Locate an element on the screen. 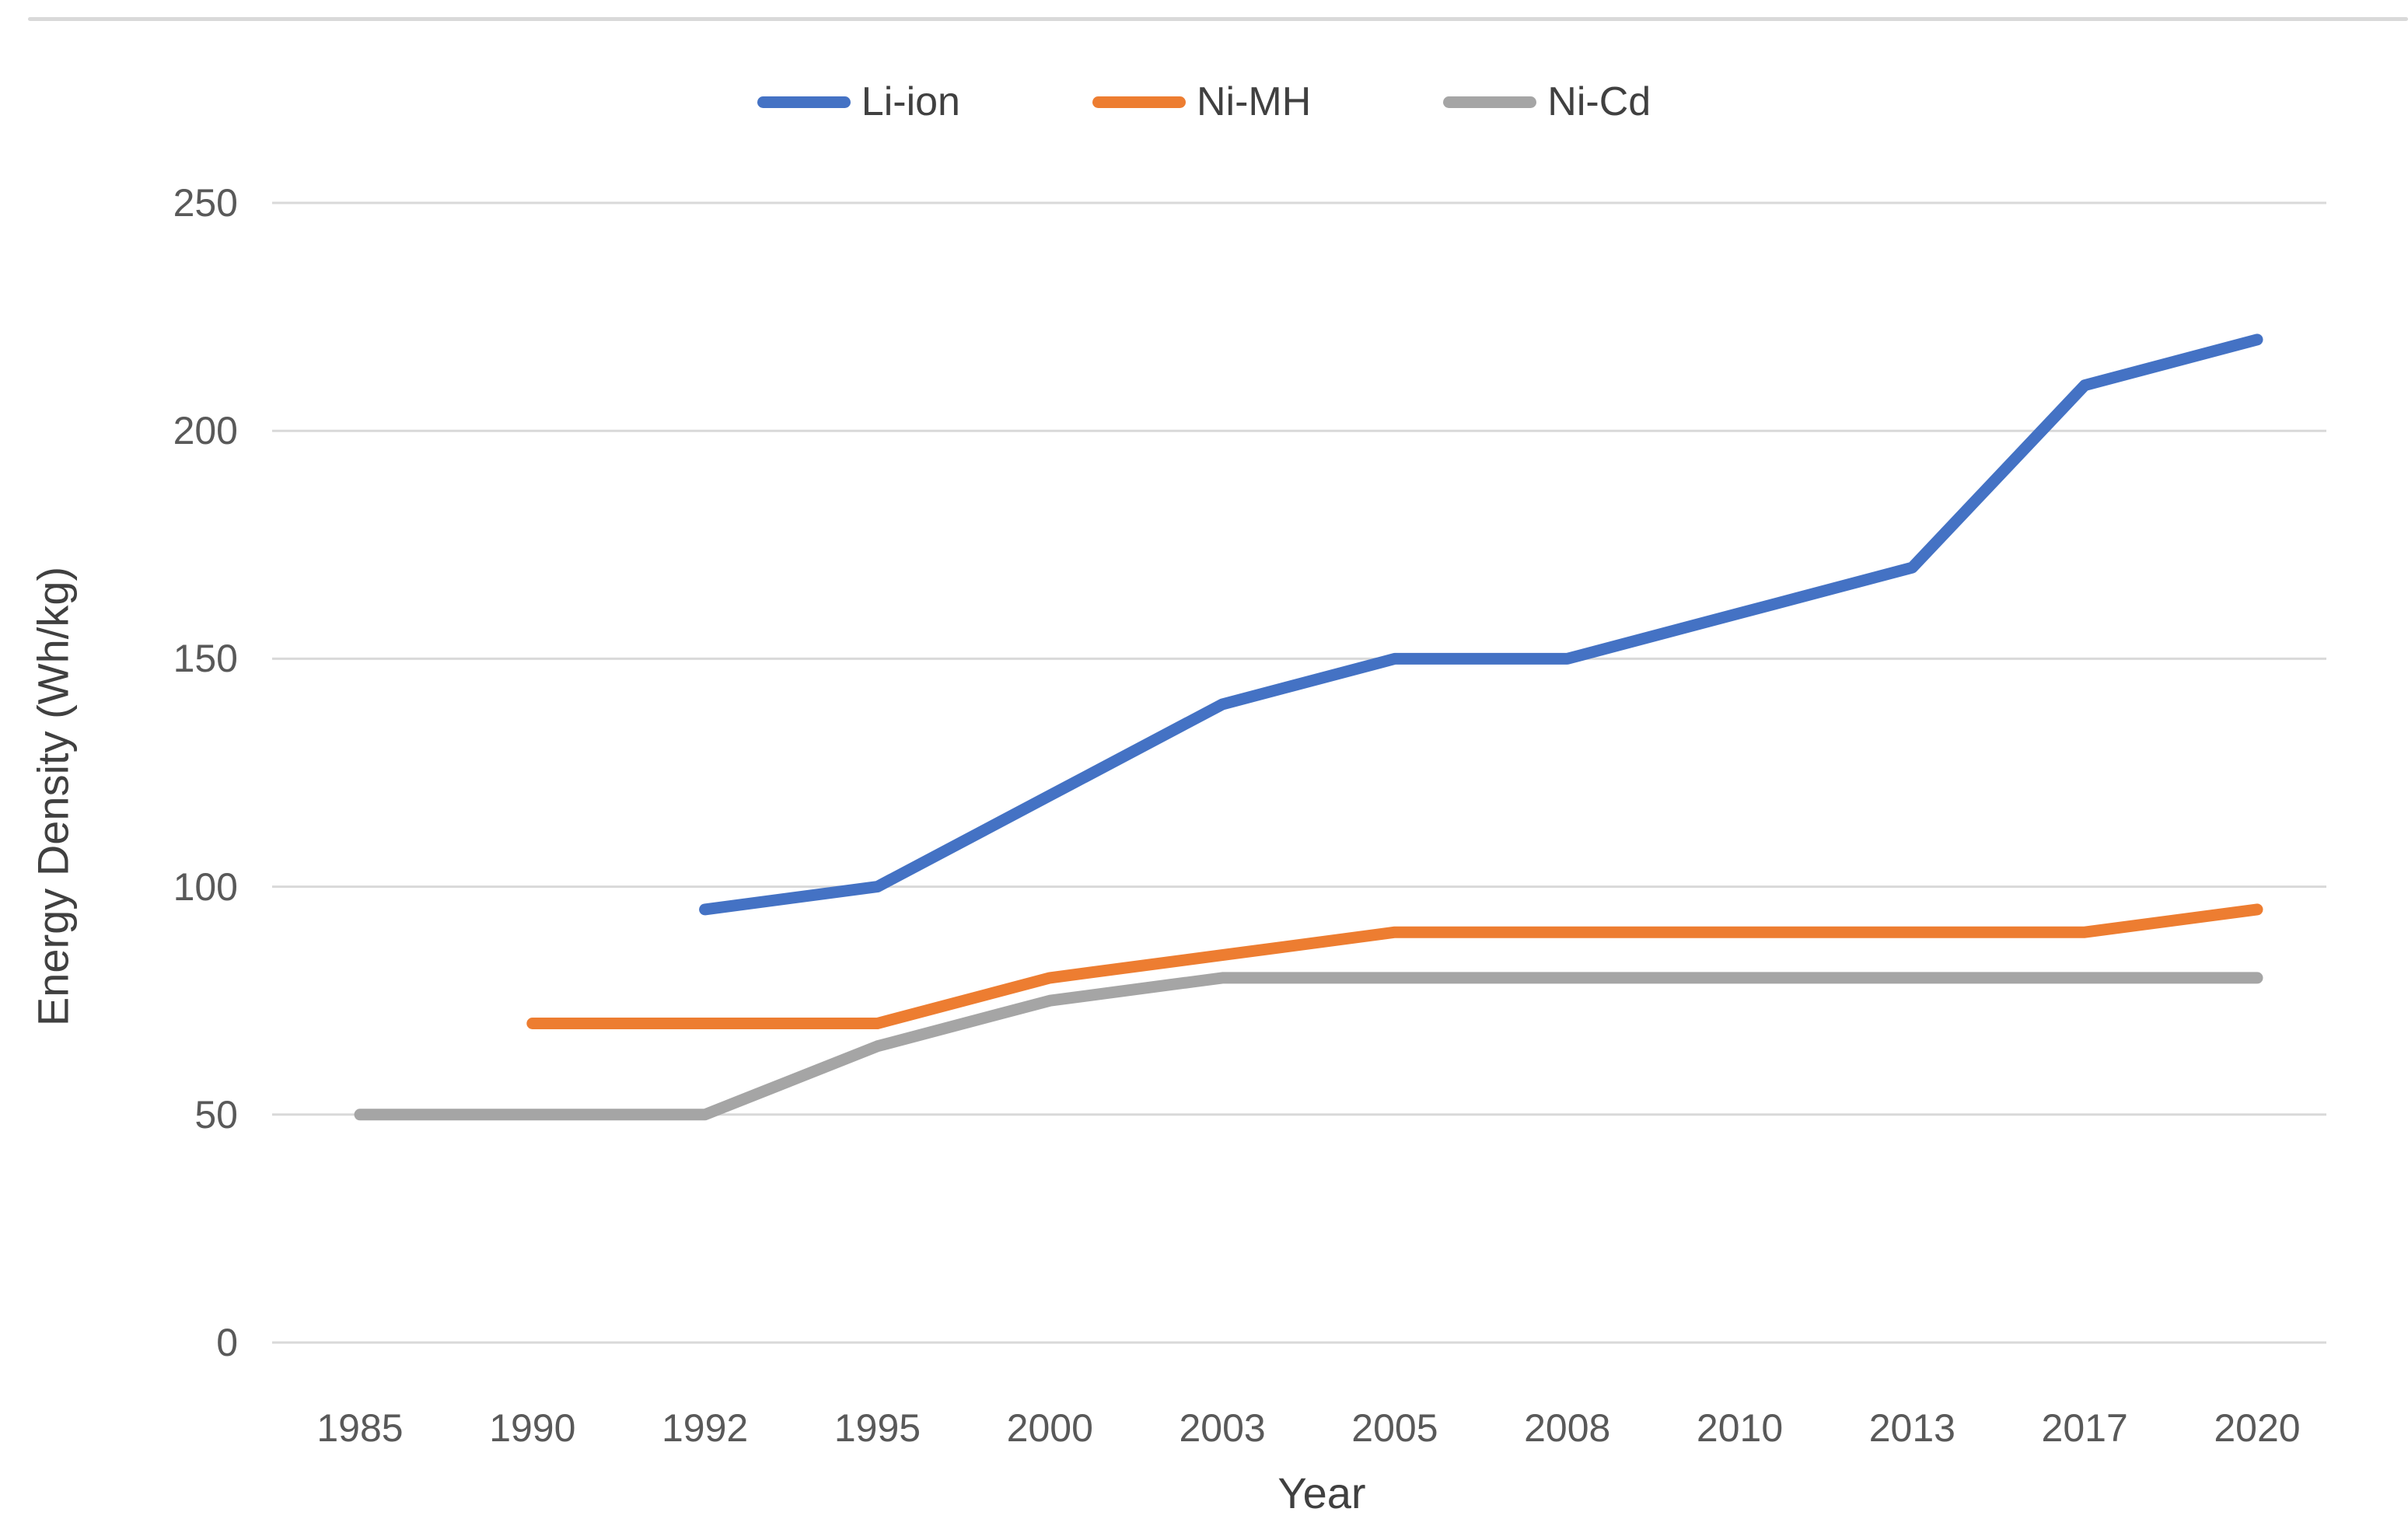 This screenshot has width=2408, height=1519. y-tick-label: 0 is located at coordinates (227, 1342).